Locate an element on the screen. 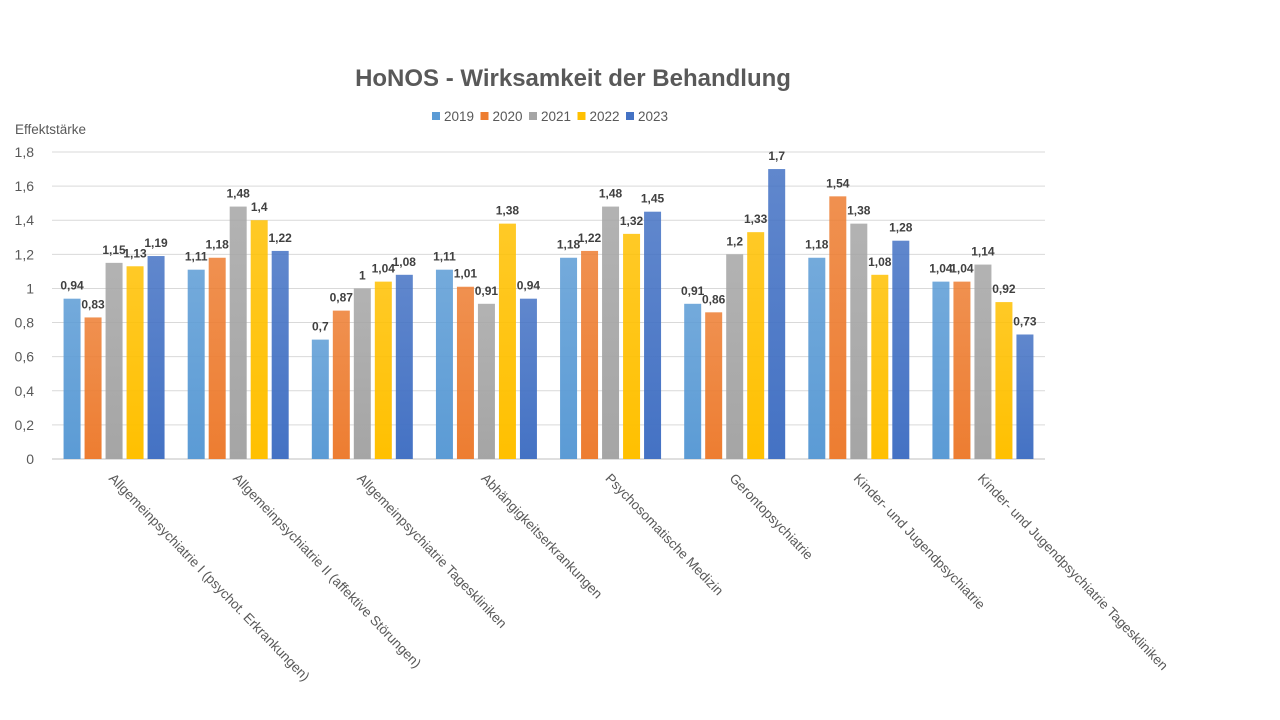 The width and height of the screenshot is (1280, 720). data-label: 1 is located at coordinates (362, 275).